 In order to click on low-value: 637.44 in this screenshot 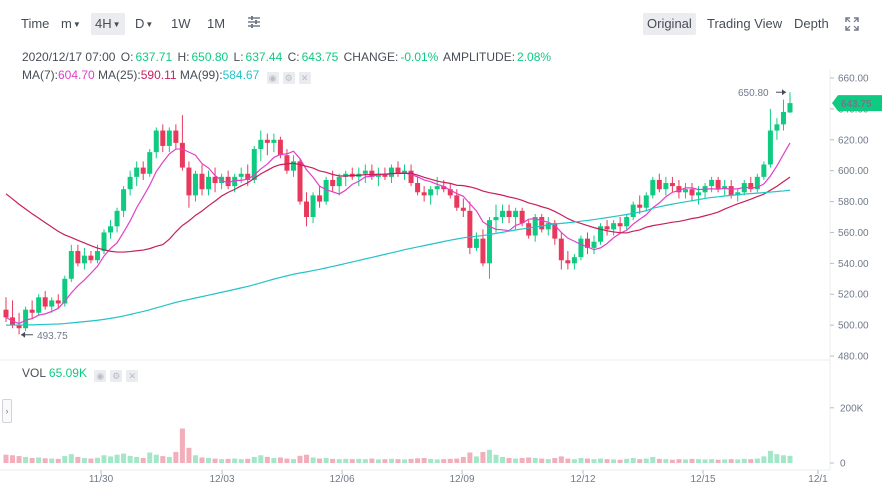, I will do `click(264, 57)`.